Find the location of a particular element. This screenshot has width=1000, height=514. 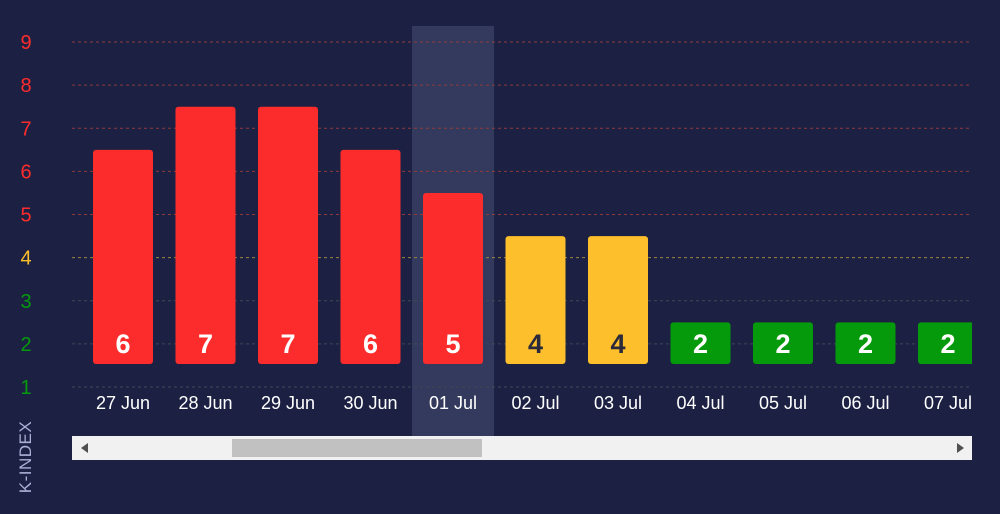

y-tick-label: 3 is located at coordinates (25, 302).